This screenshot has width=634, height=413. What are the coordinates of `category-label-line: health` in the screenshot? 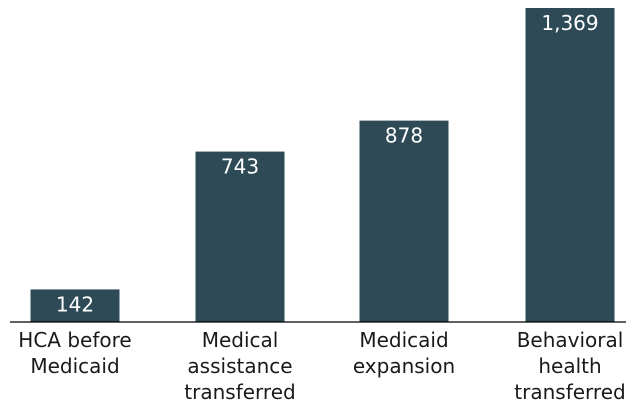 It's located at (569, 366).